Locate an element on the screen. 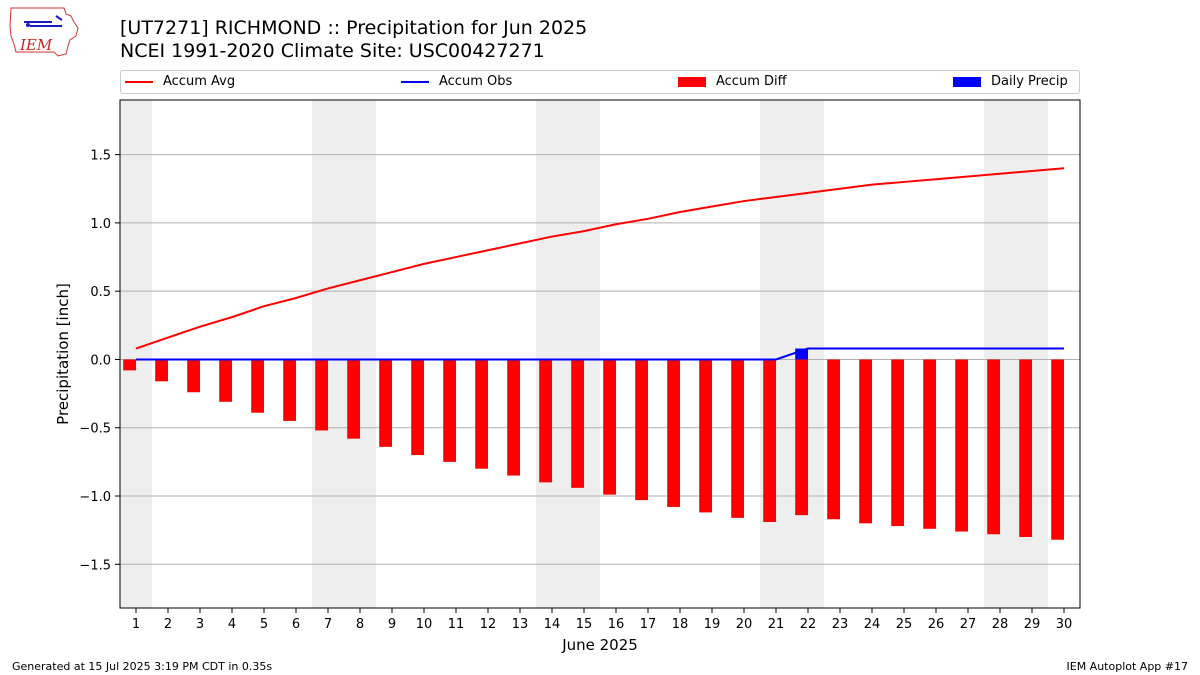 This screenshot has width=1200, height=675. y-axis-label: Precipitation [inch] is located at coordinates (63, 354).